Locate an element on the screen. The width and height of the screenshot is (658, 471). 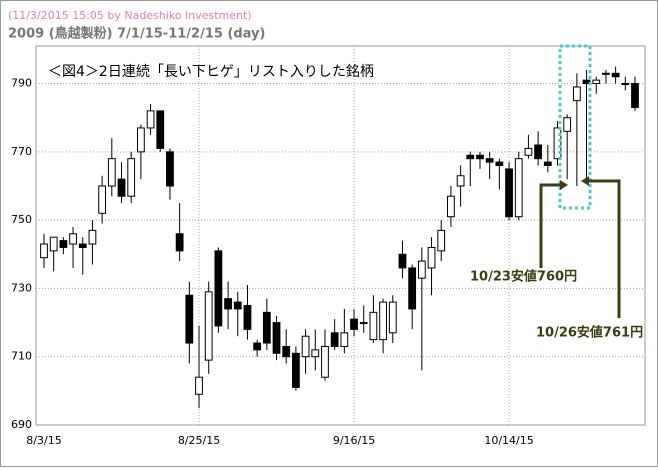
y-tick-label: 790 is located at coordinates (21, 83).